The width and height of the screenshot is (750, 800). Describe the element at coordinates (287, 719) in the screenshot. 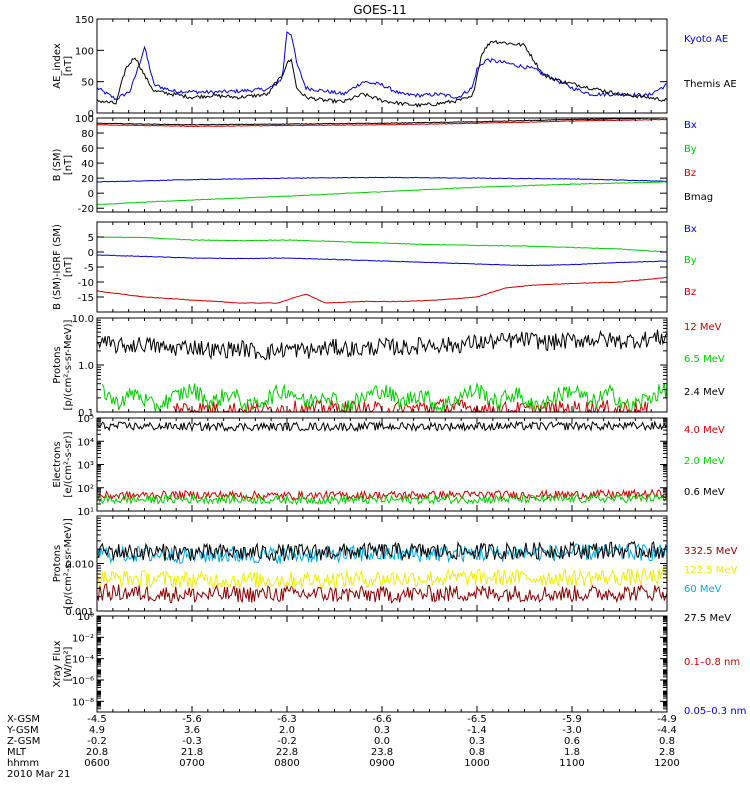

I see `ephemeris-value: -6.3` at that location.